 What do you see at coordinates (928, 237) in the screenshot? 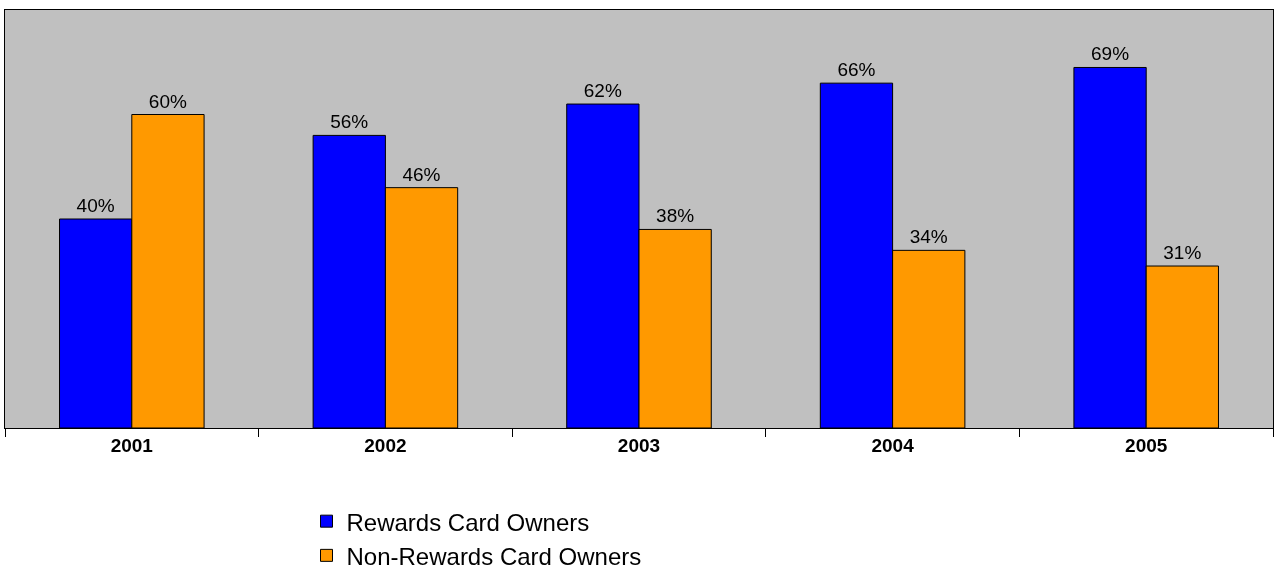
I see `data-label: 34%` at bounding box center [928, 237].